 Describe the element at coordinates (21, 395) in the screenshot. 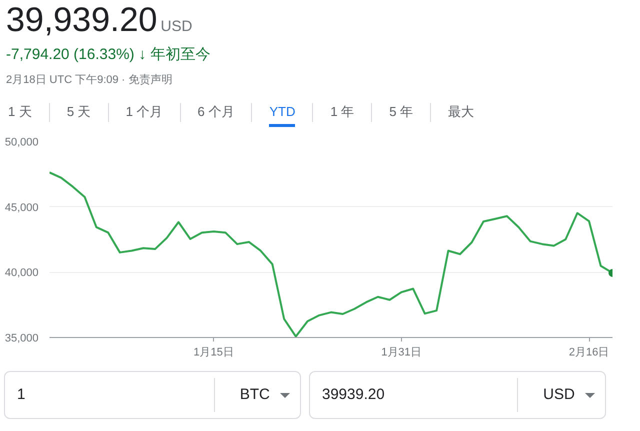

I see `text: 1` at that location.